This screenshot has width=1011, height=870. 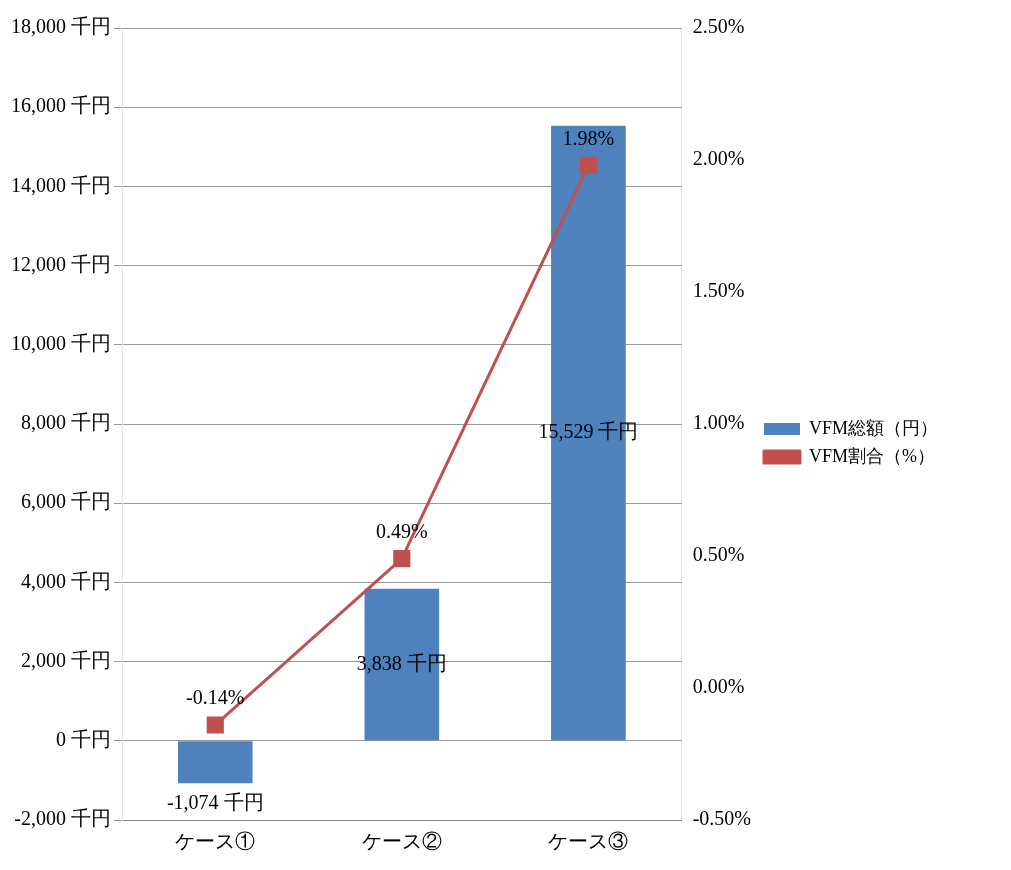 What do you see at coordinates (66, 659) in the screenshot?
I see `y-tick-label: 2,000 千円` at bounding box center [66, 659].